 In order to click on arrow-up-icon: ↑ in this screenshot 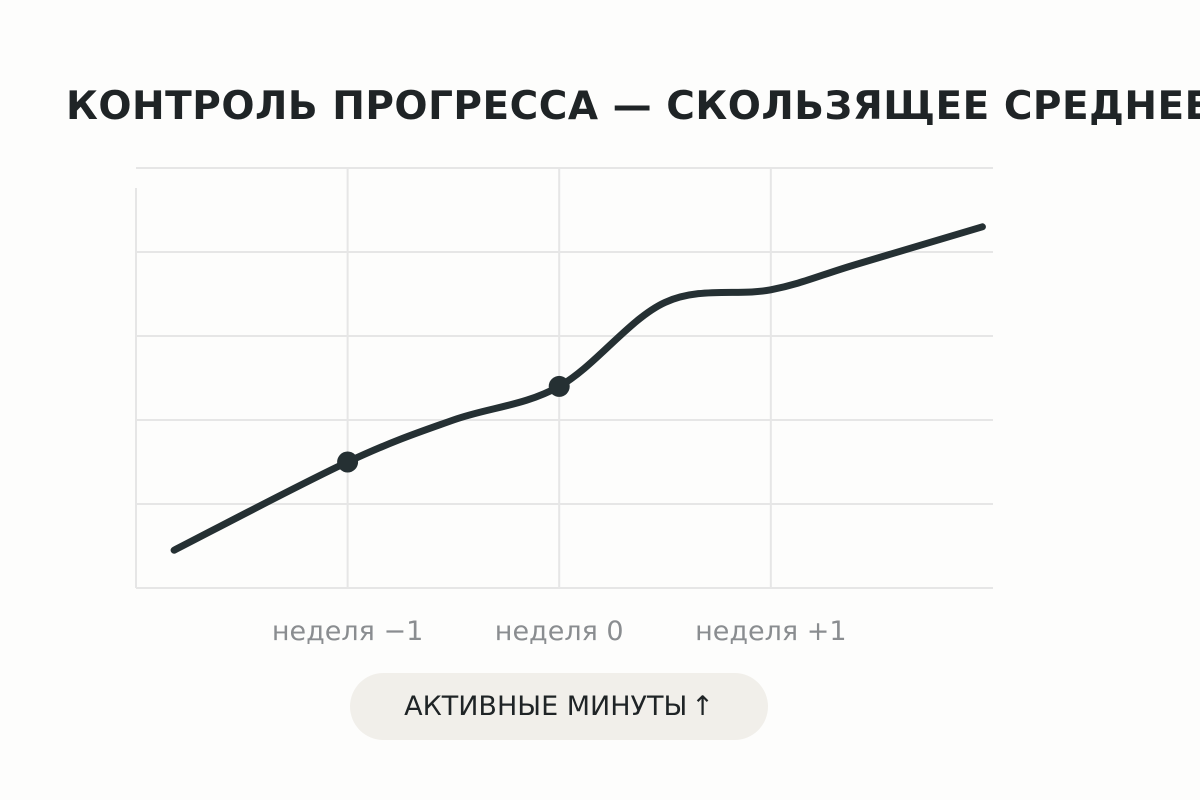, I will do `click(702, 706)`.